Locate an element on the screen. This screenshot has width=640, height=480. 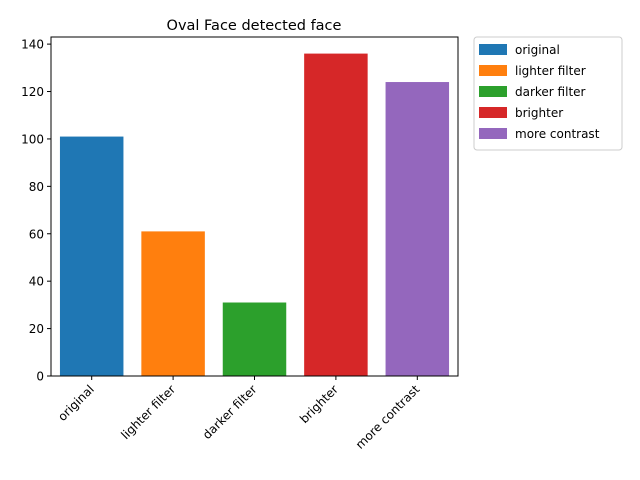
legend-label: lighter filter is located at coordinates (550, 71).